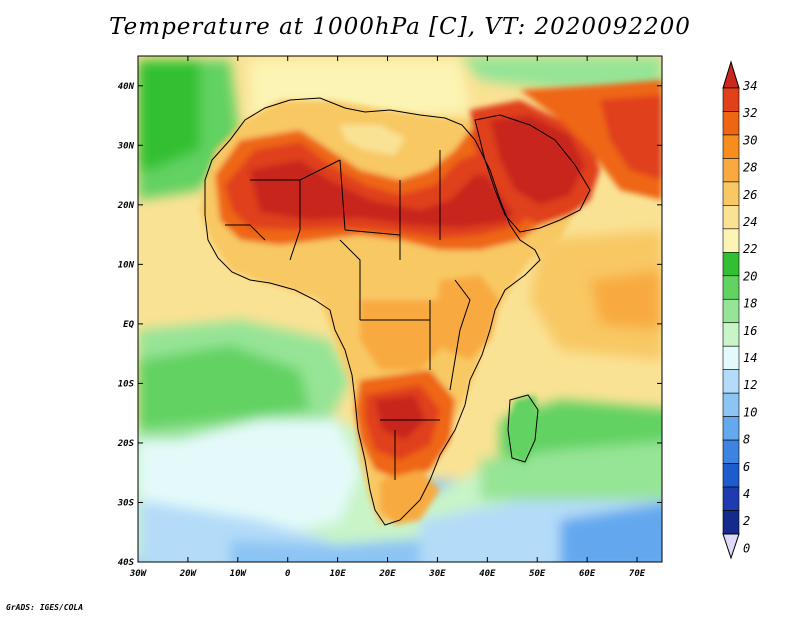 This screenshot has width=800, height=618. I want to click on lat-tick-label: 10N, so click(126, 265).